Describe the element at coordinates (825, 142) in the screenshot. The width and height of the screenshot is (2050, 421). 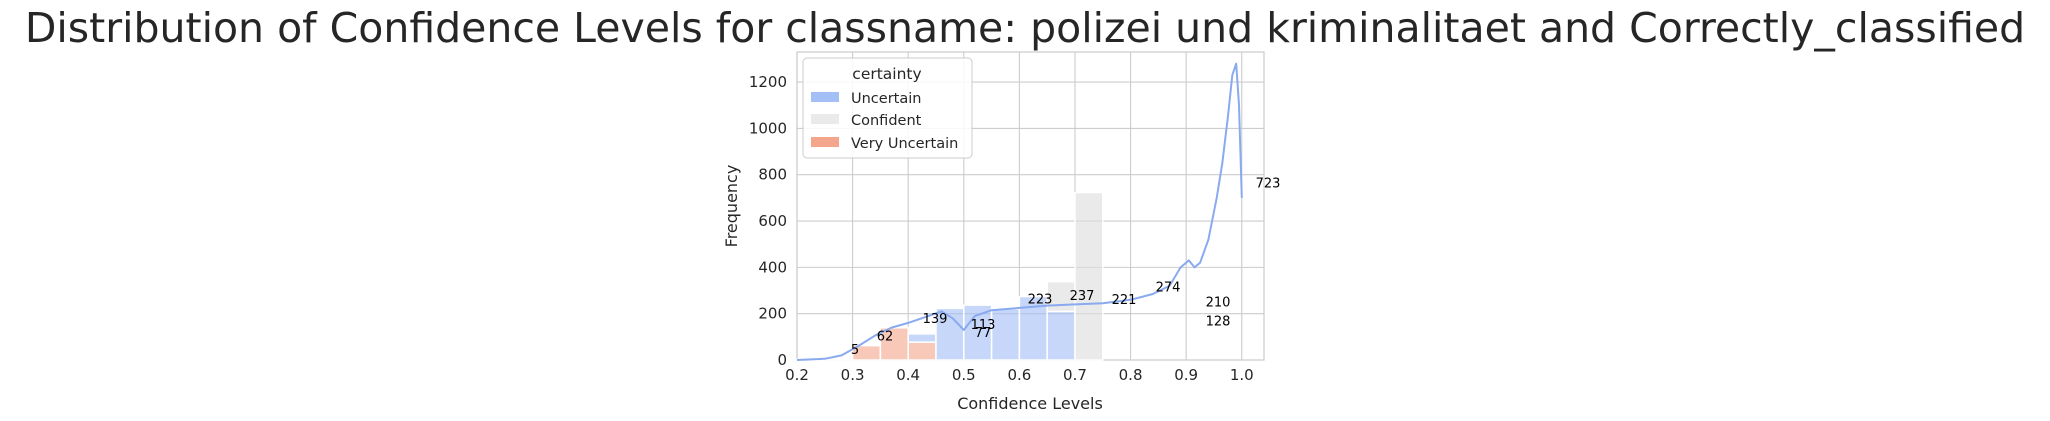
I see `legend-swatch-very-uncertain` at that location.